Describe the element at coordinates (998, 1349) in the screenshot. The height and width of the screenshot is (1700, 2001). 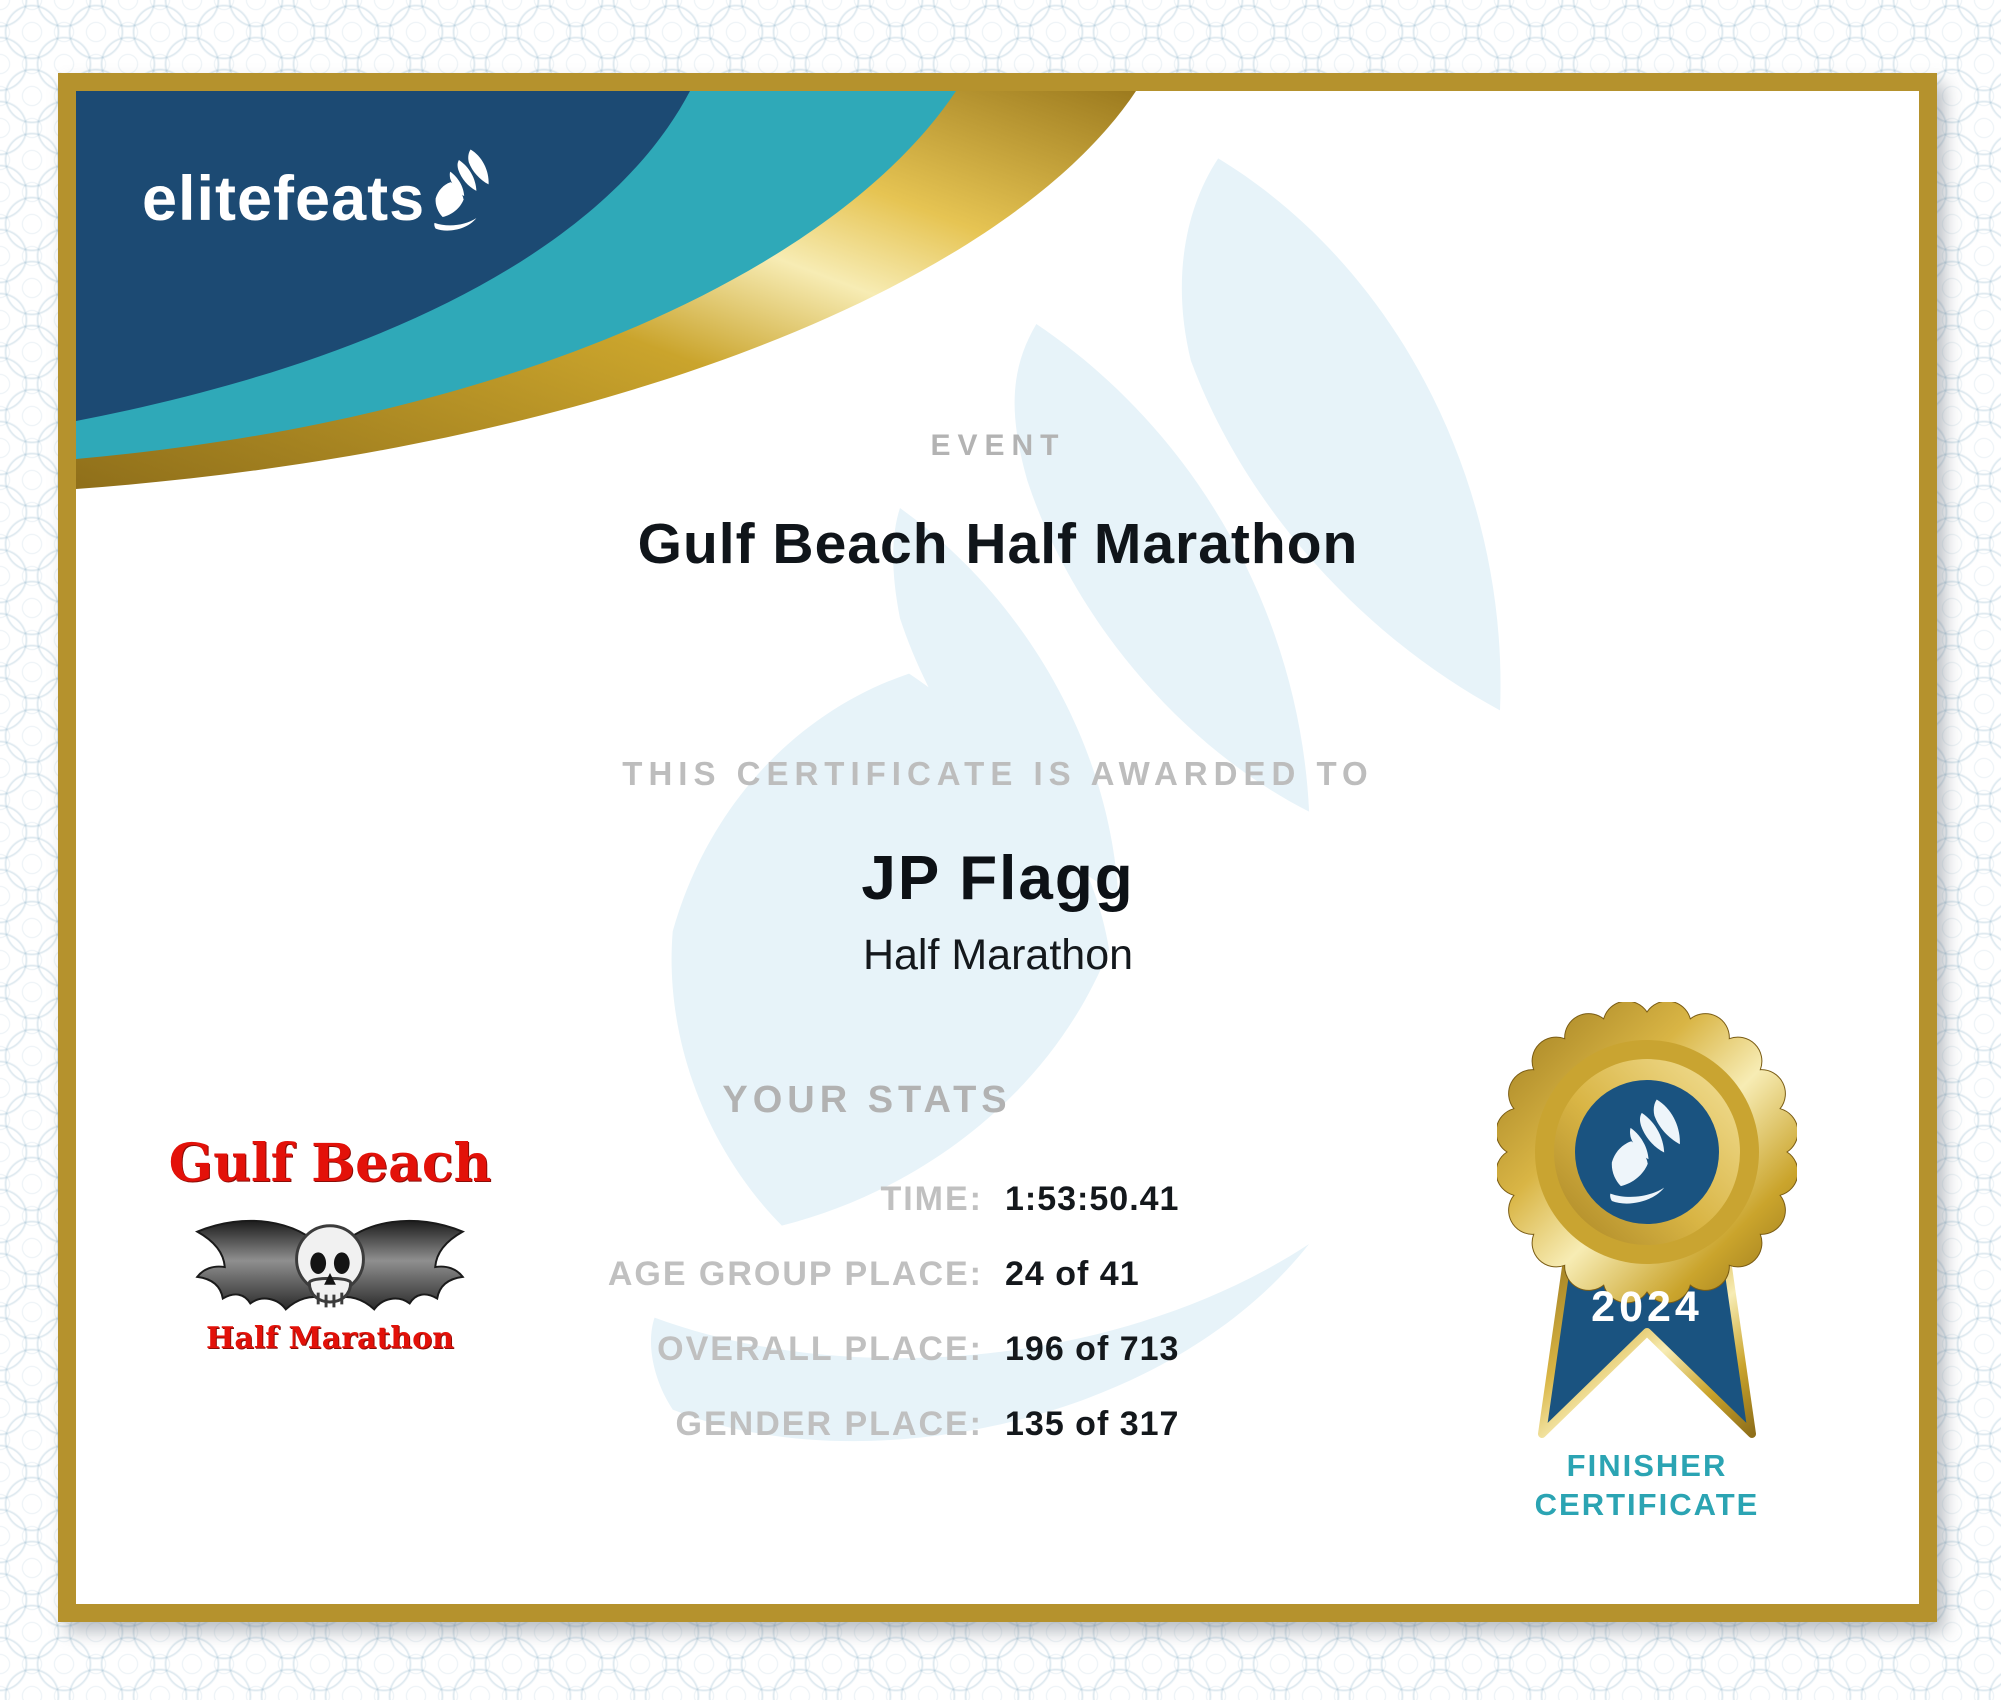
I see `stat-row-overall-place: OVERALL PLACE: 196 of 713` at that location.